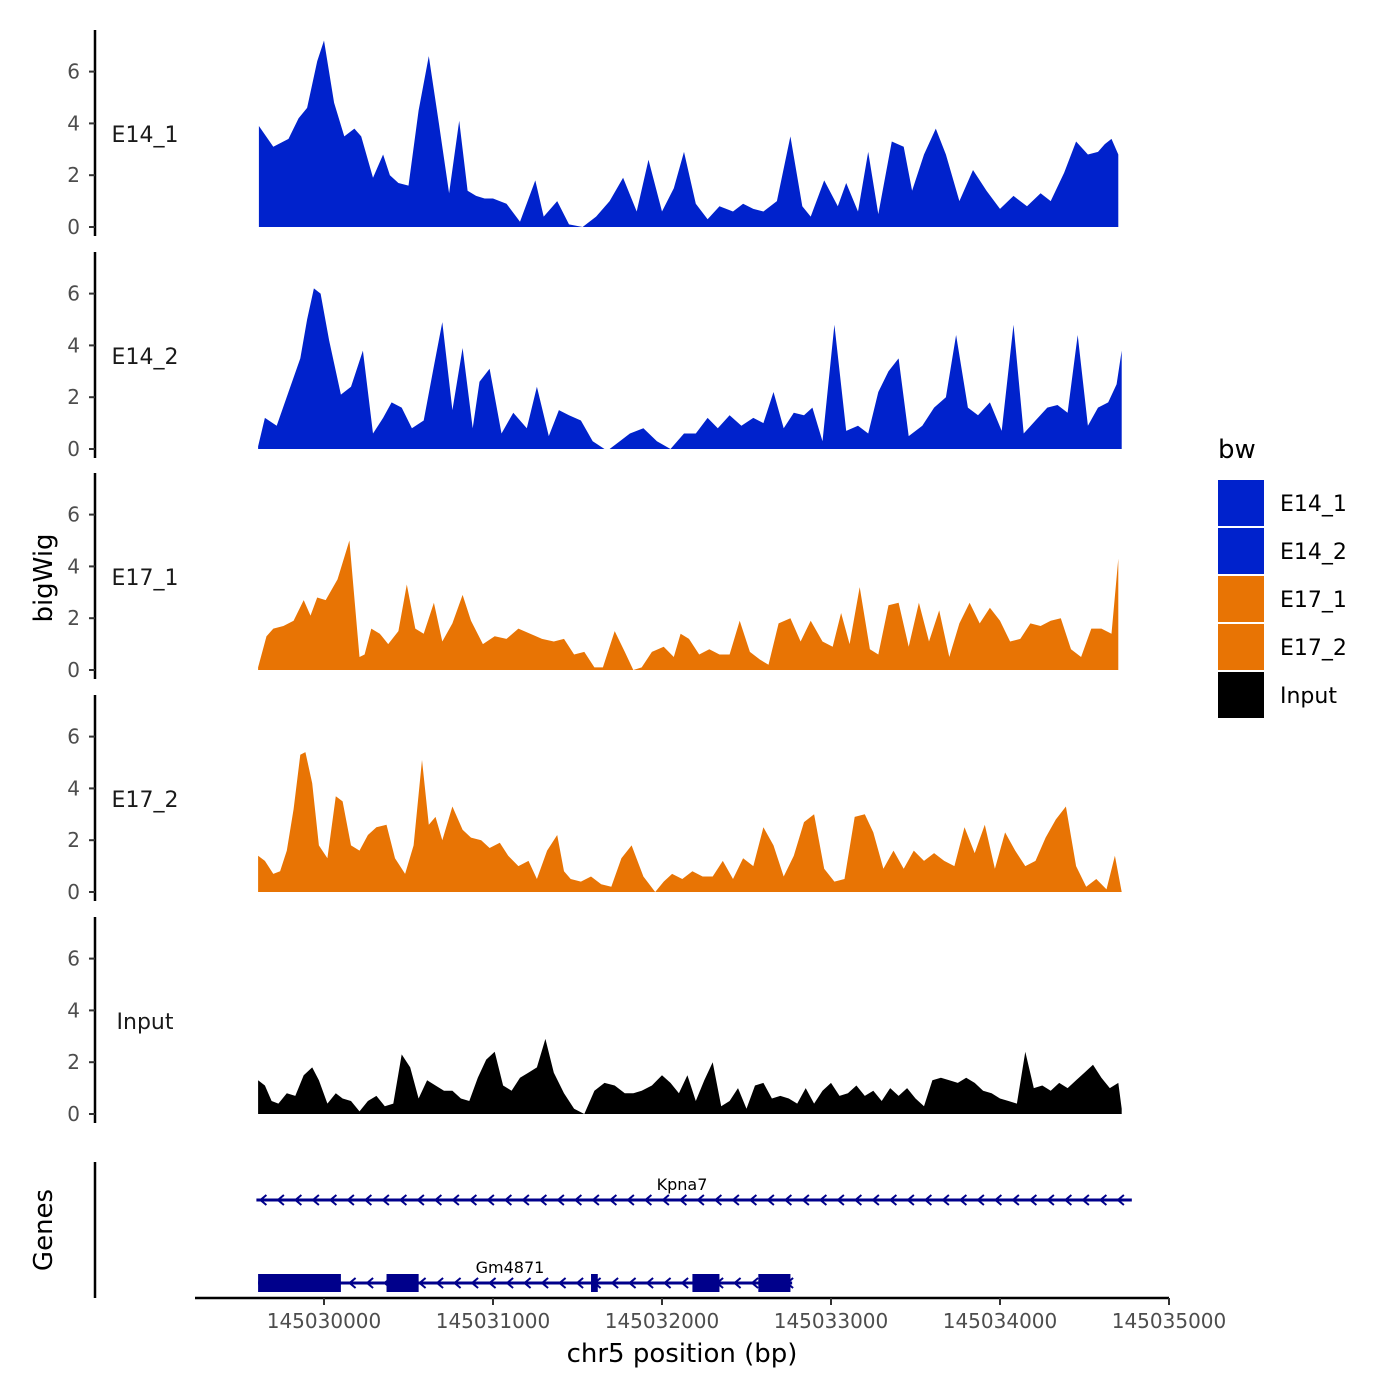 Image resolution: width=1400 pixels, height=1400 pixels. Describe the element at coordinates (1313, 600) in the screenshot. I see `legend-label: E17_1` at that location.